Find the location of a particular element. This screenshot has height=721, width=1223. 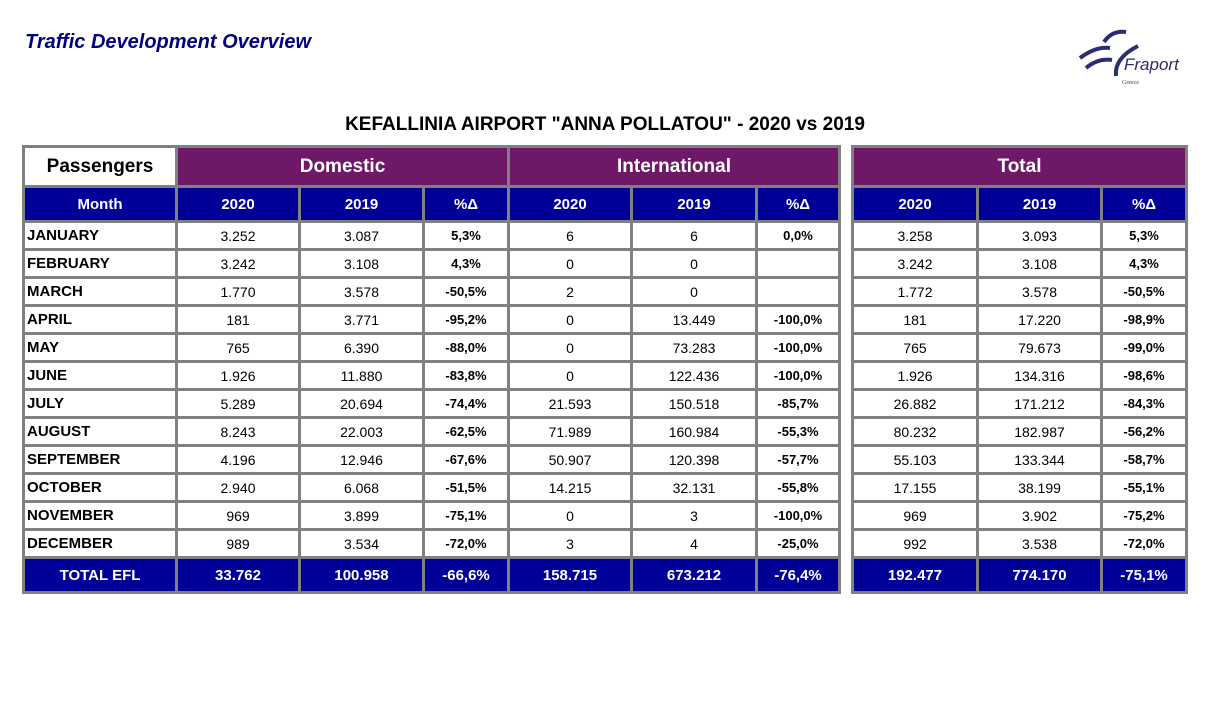

value-cell: 192.477 is located at coordinates (915, 575).